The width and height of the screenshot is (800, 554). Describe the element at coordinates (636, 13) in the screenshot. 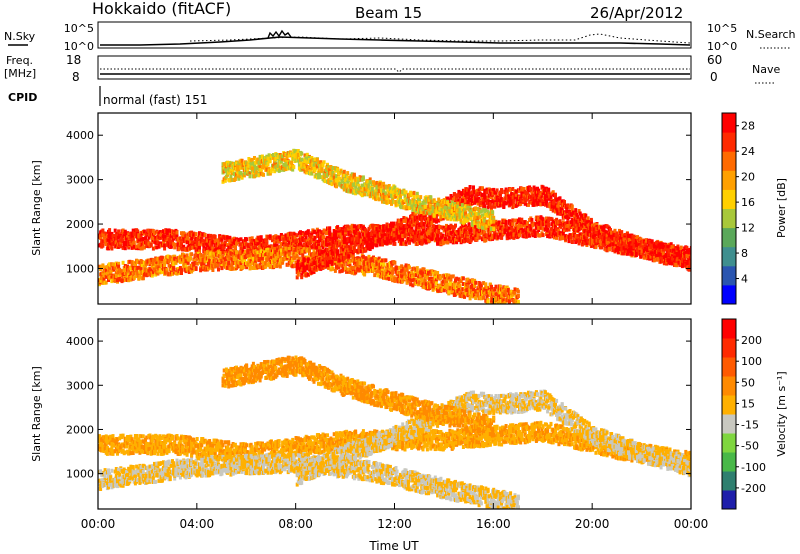

I see `date-title: 26/Apr/2012` at that location.